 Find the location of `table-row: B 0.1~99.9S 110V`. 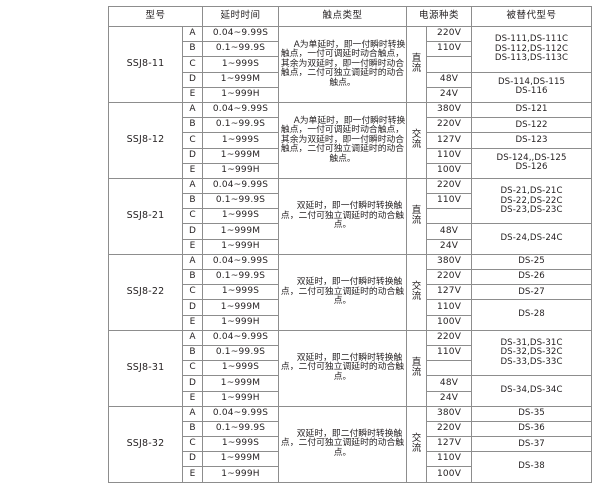

table-row: B 0.1~99.9S 110V is located at coordinates (350, 353).